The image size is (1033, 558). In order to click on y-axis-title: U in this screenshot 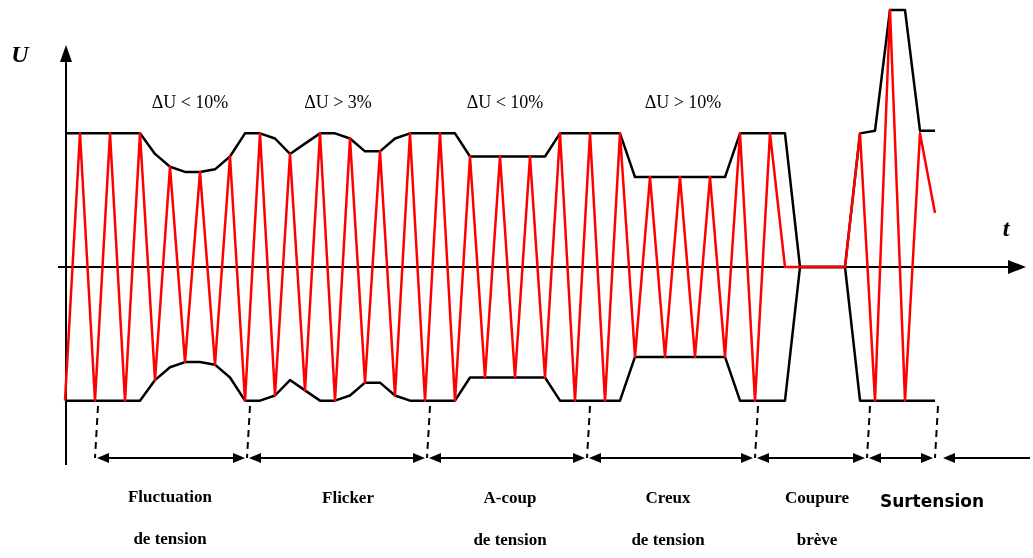, I will do `click(21, 54)`.